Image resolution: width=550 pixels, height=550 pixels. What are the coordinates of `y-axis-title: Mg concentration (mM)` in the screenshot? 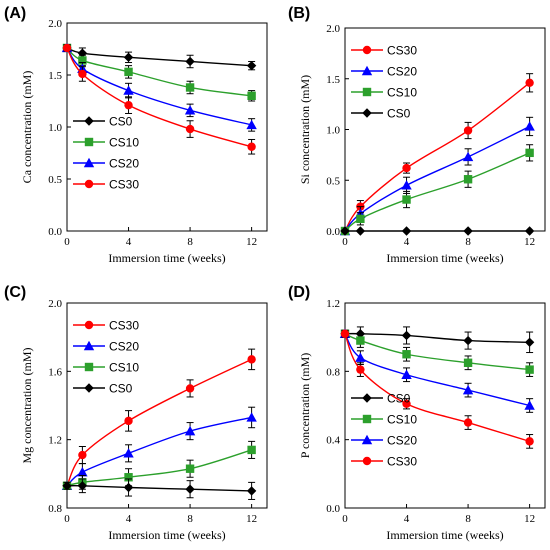 It's located at (27, 406).